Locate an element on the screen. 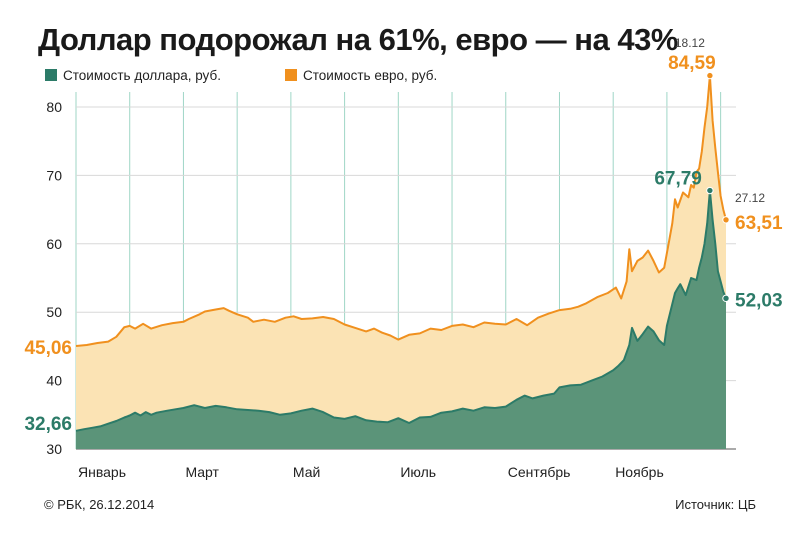 The height and width of the screenshot is (533, 800). x-tick-label: Март is located at coordinates (202, 472).